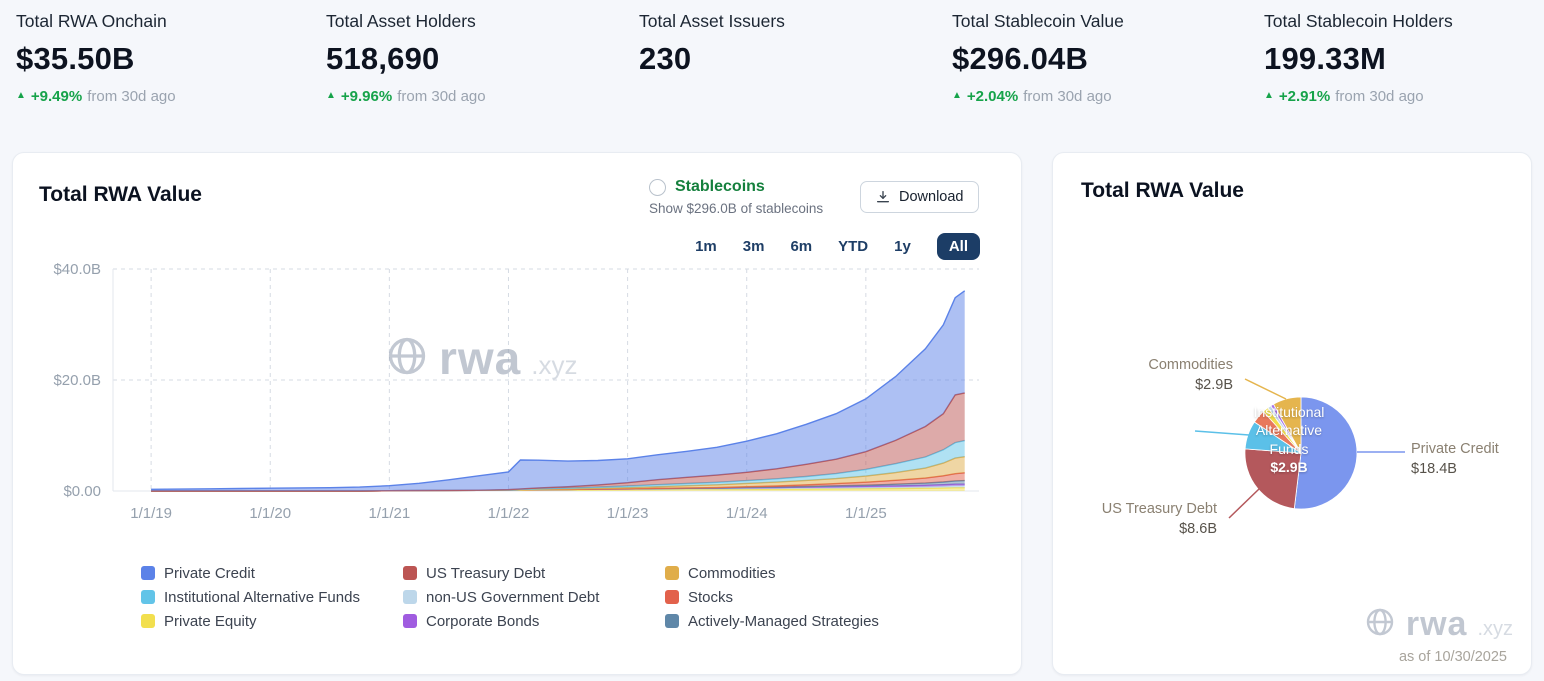  Describe the element at coordinates (628, 513) in the screenshot. I see `svg-text: 1/1/23` at that location.